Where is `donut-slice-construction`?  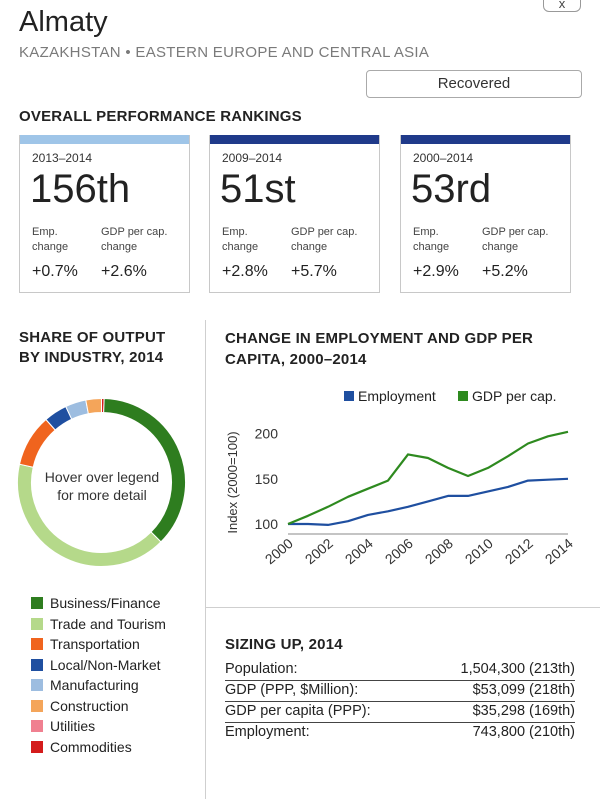
donut-slice-construction is located at coordinates (93, 406).